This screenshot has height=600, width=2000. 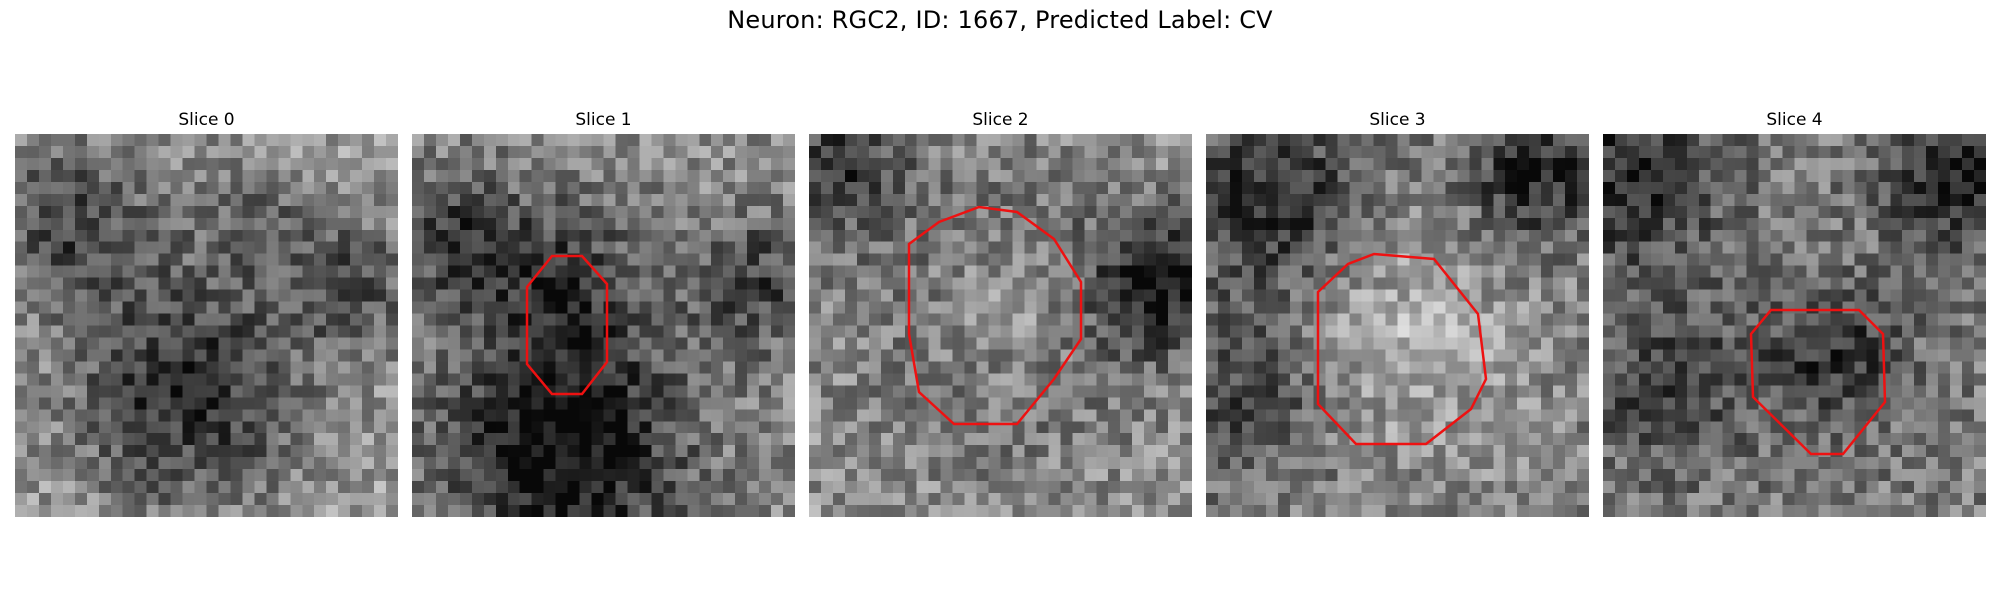 I want to click on slice-title-4: Slice 4, so click(x=1794, y=120).